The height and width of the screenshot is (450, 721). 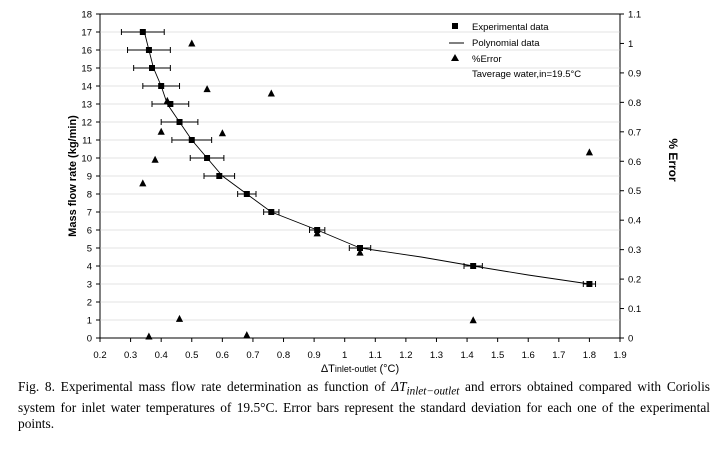 What do you see at coordinates (344, 355) in the screenshot?
I see `x-tick-label: 1` at bounding box center [344, 355].